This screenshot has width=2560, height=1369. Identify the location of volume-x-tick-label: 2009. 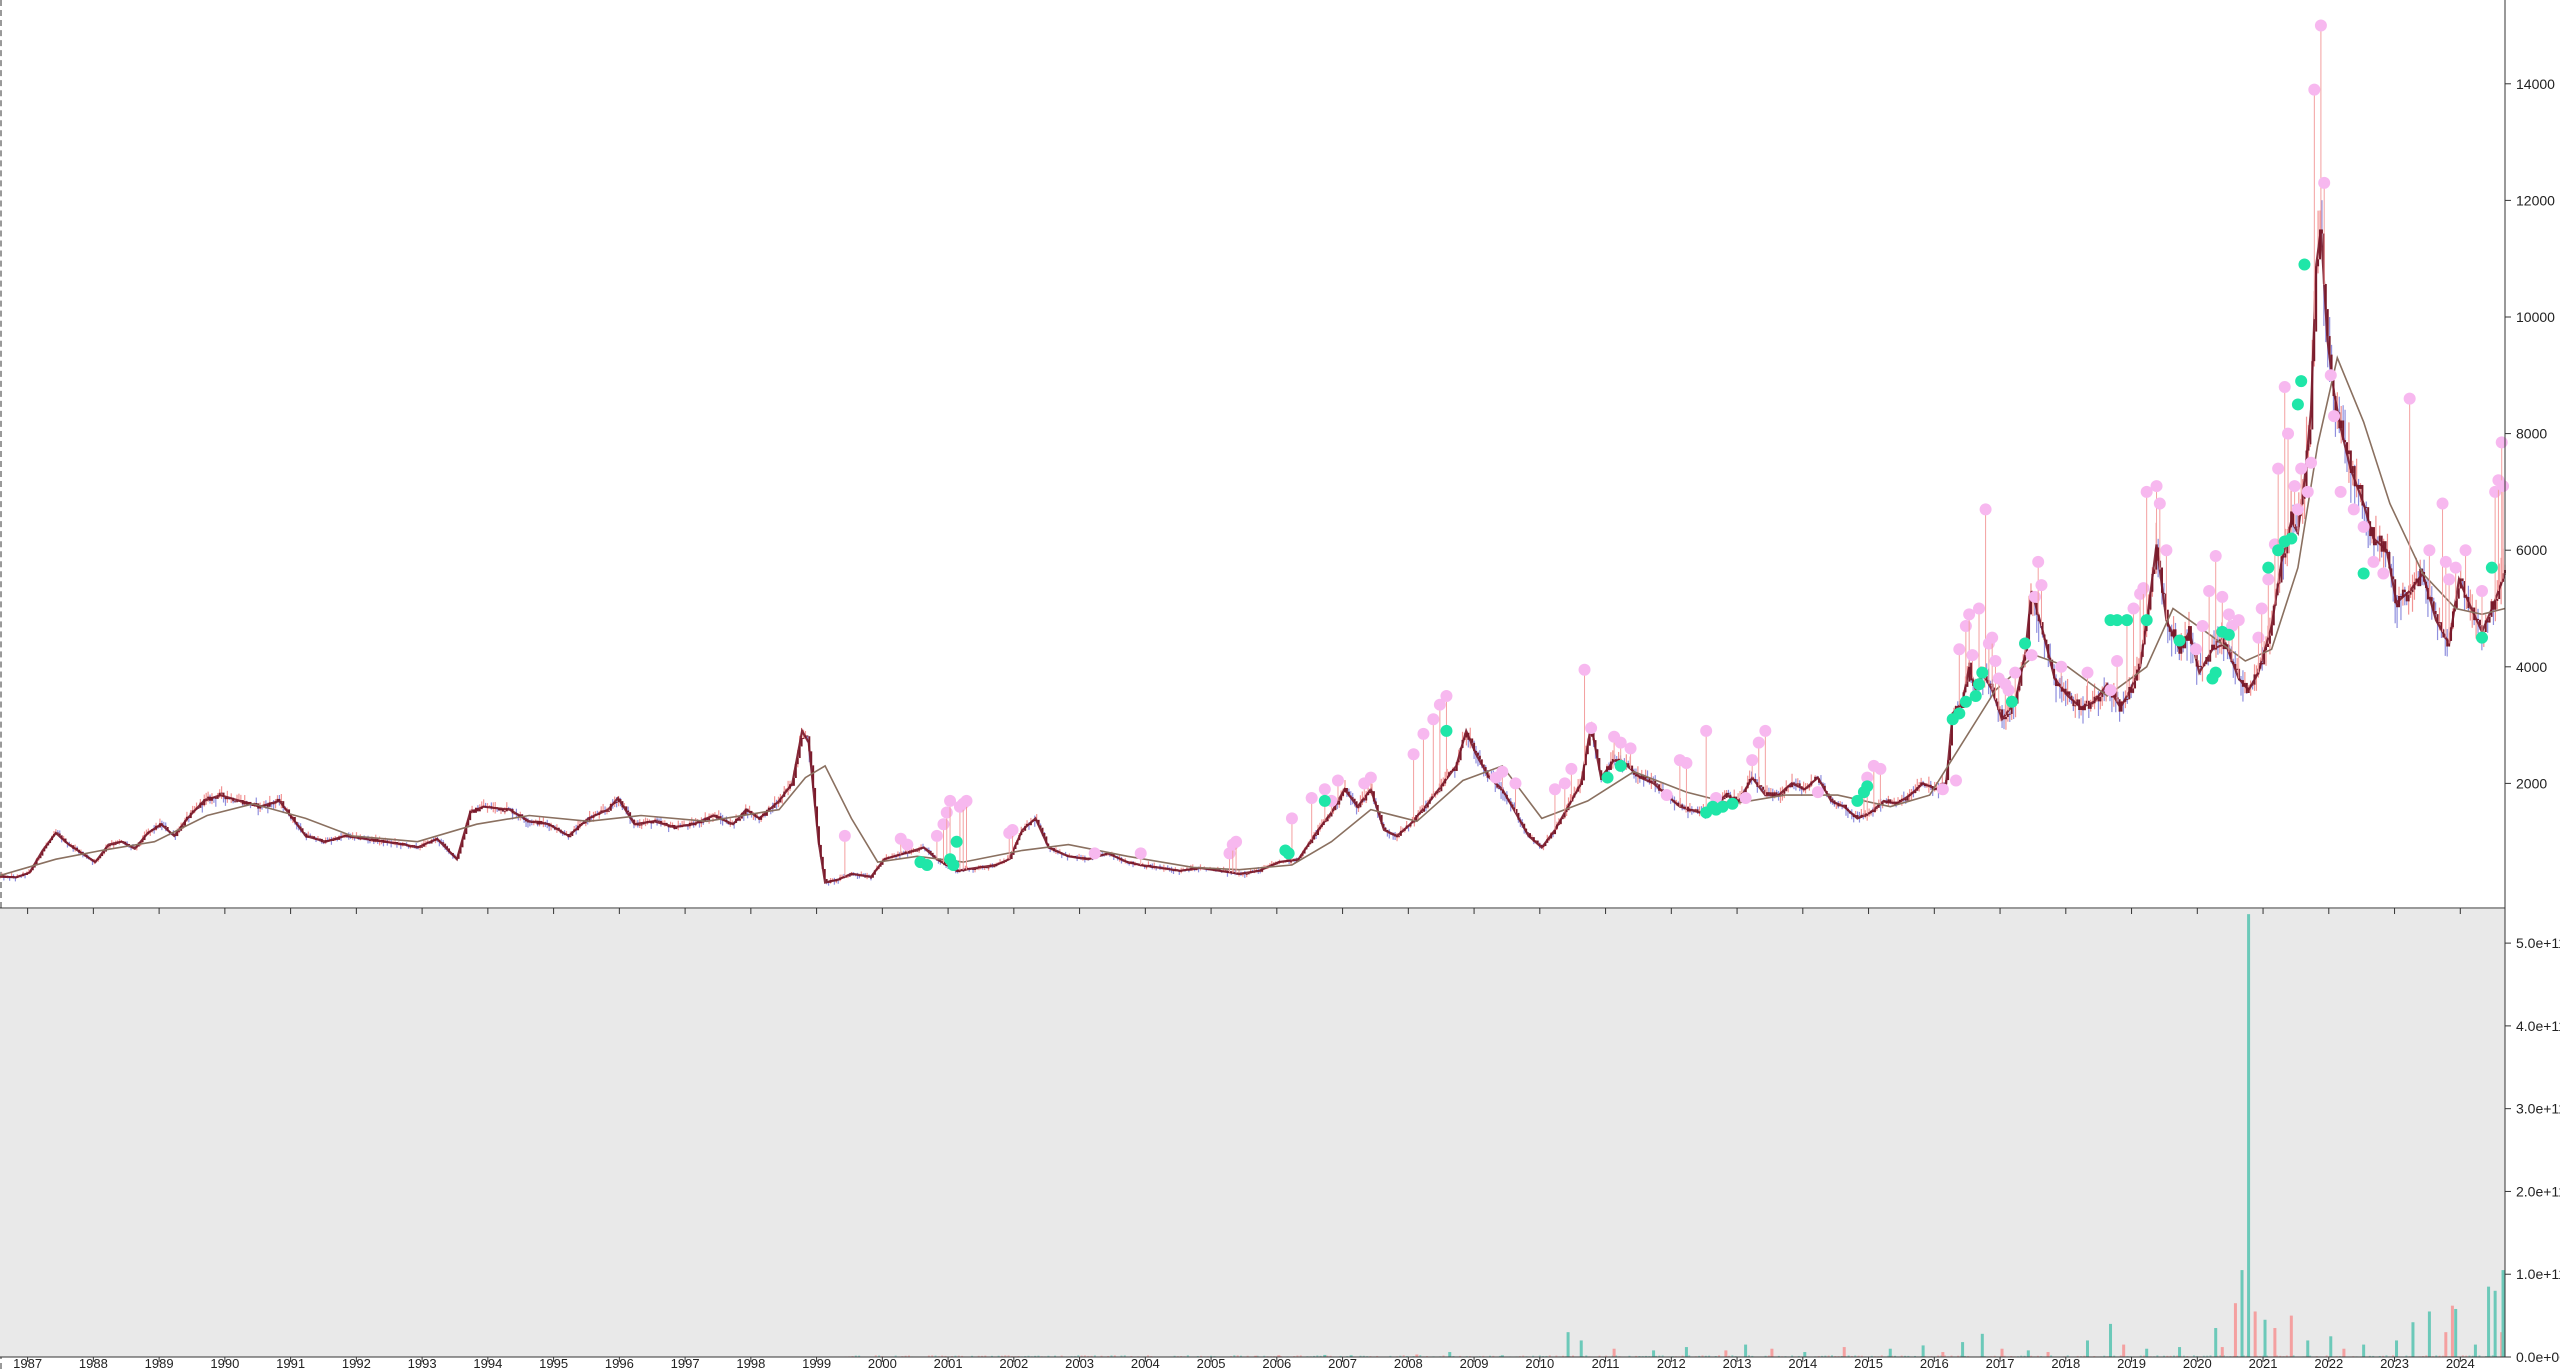
(1474, 1362).